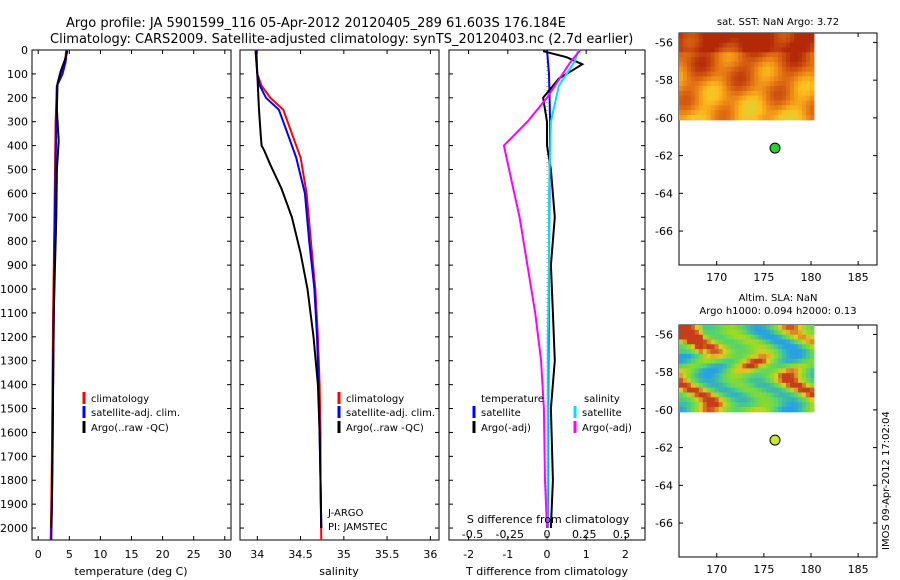 The width and height of the screenshot is (900, 580). I want to click on depth-tick-label: 1200, so click(14, 337).